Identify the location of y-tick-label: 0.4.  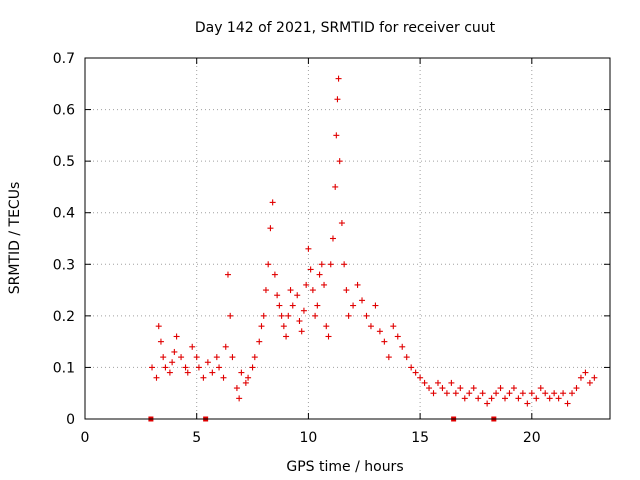
(64, 214).